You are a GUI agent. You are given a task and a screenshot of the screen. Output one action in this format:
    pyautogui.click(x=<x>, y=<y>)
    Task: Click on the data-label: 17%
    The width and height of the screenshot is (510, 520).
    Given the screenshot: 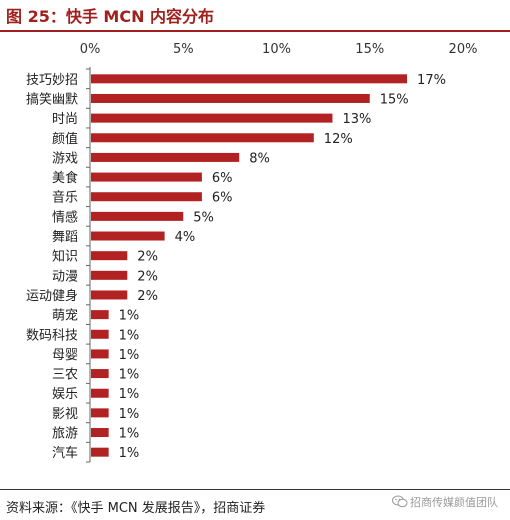 What is the action you would take?
    pyautogui.click(x=431, y=80)
    